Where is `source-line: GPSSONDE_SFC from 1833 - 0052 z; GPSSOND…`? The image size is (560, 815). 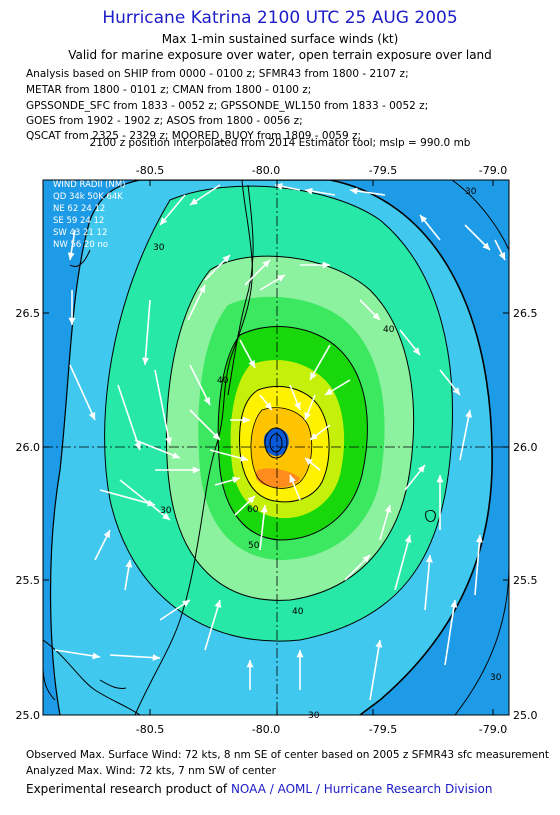 source-line: GPSSONDE_SFC from 1833 - 0052 z; GPSSOND… is located at coordinates (227, 106).